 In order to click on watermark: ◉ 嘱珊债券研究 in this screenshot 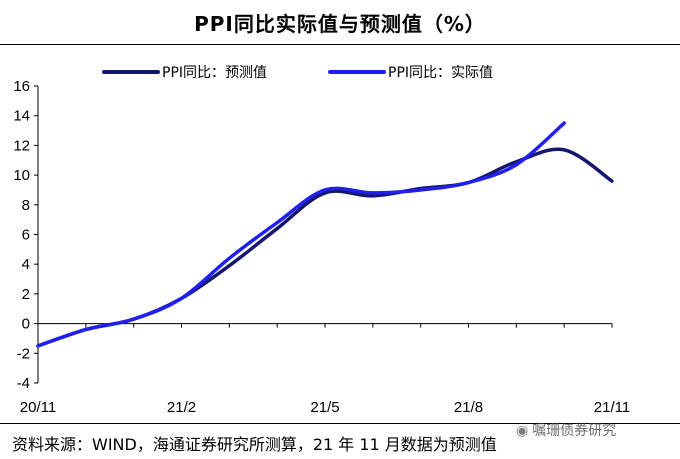, I will do `click(566, 430)`.